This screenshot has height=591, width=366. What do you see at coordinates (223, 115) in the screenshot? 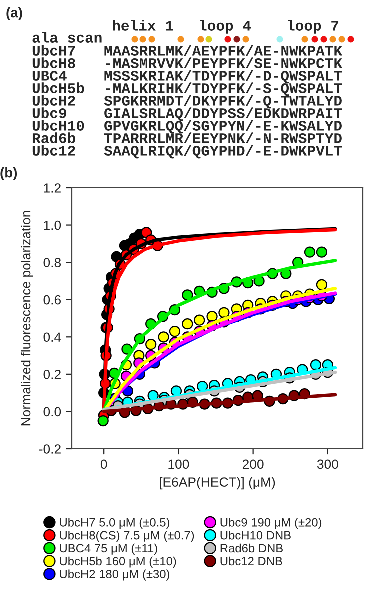
I see `text: GIALSRLAQ/DDYPSS/EDKDWRPAIT` at bounding box center [223, 115].